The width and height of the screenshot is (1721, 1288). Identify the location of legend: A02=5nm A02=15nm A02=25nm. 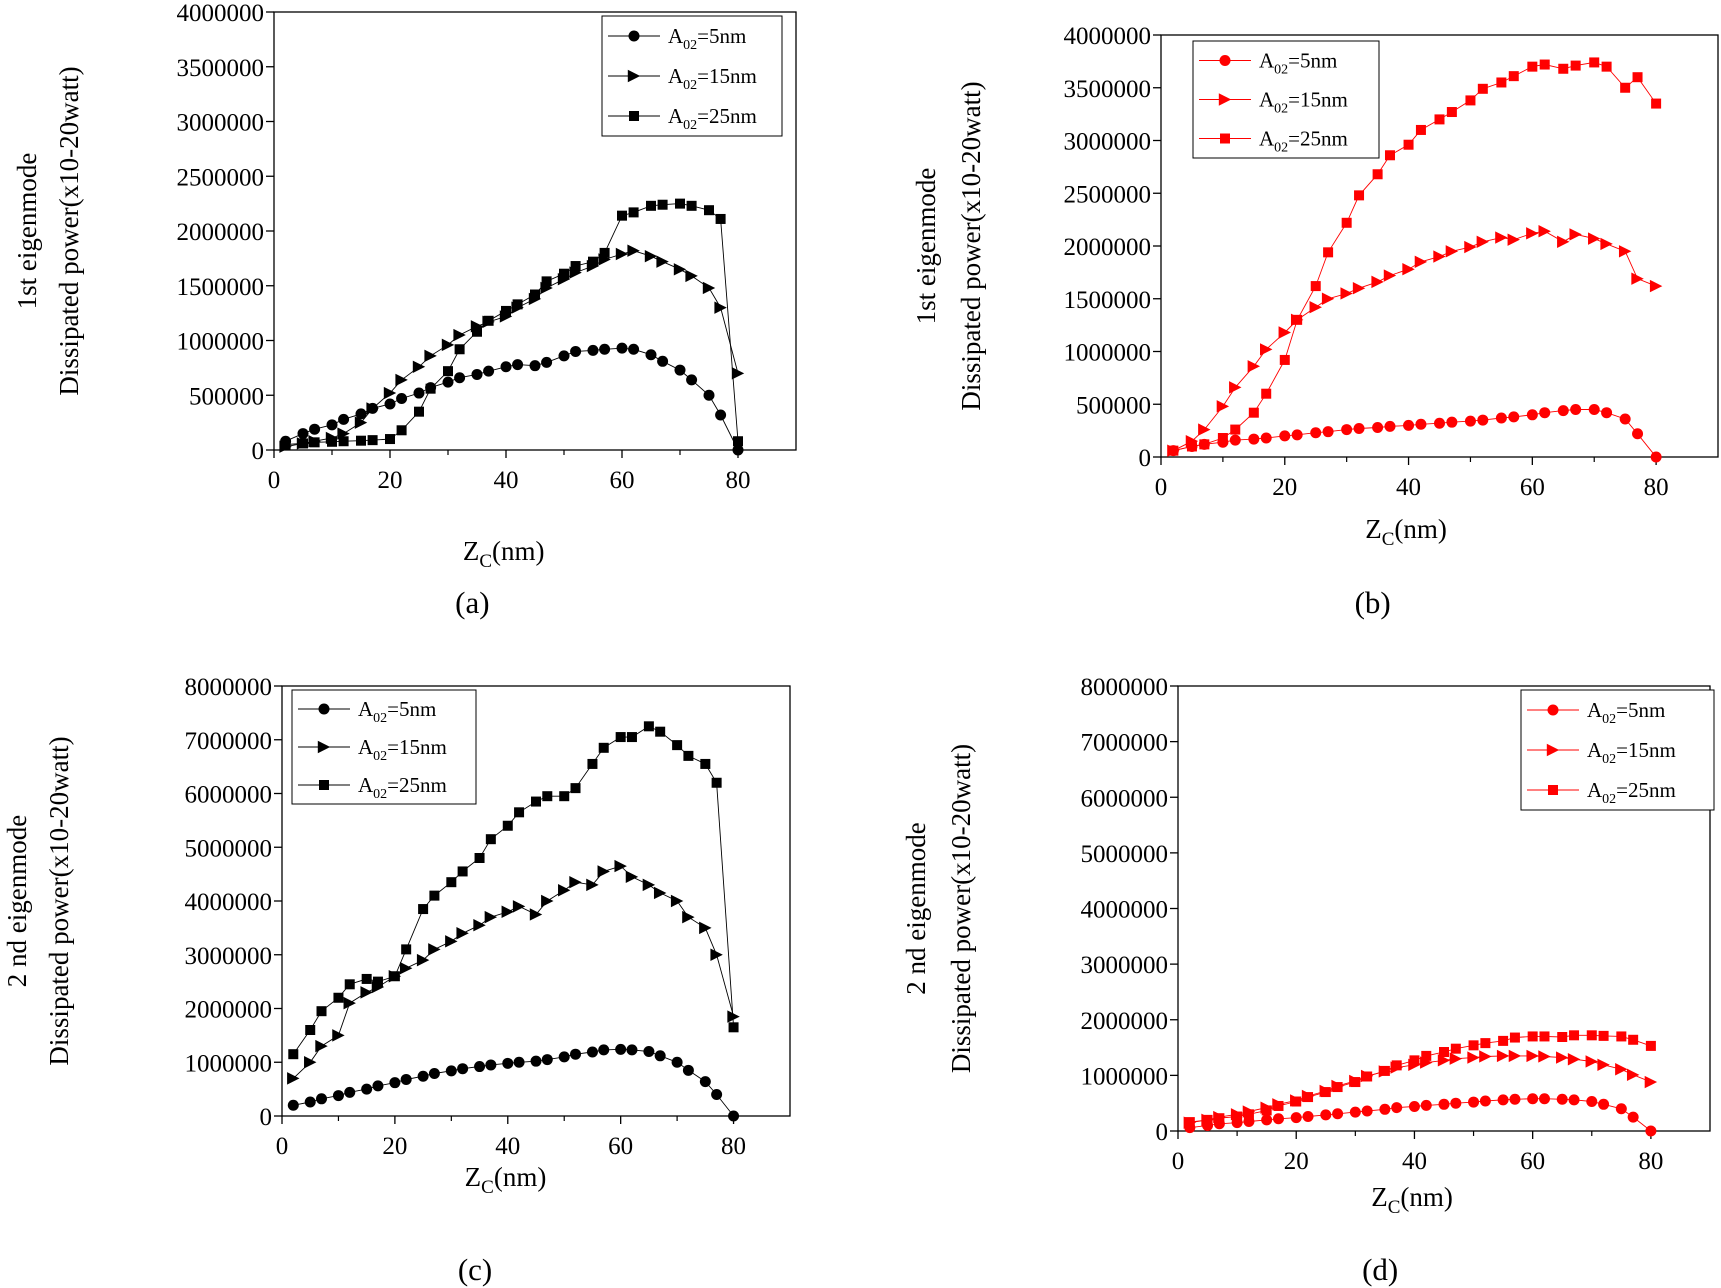
(692, 76).